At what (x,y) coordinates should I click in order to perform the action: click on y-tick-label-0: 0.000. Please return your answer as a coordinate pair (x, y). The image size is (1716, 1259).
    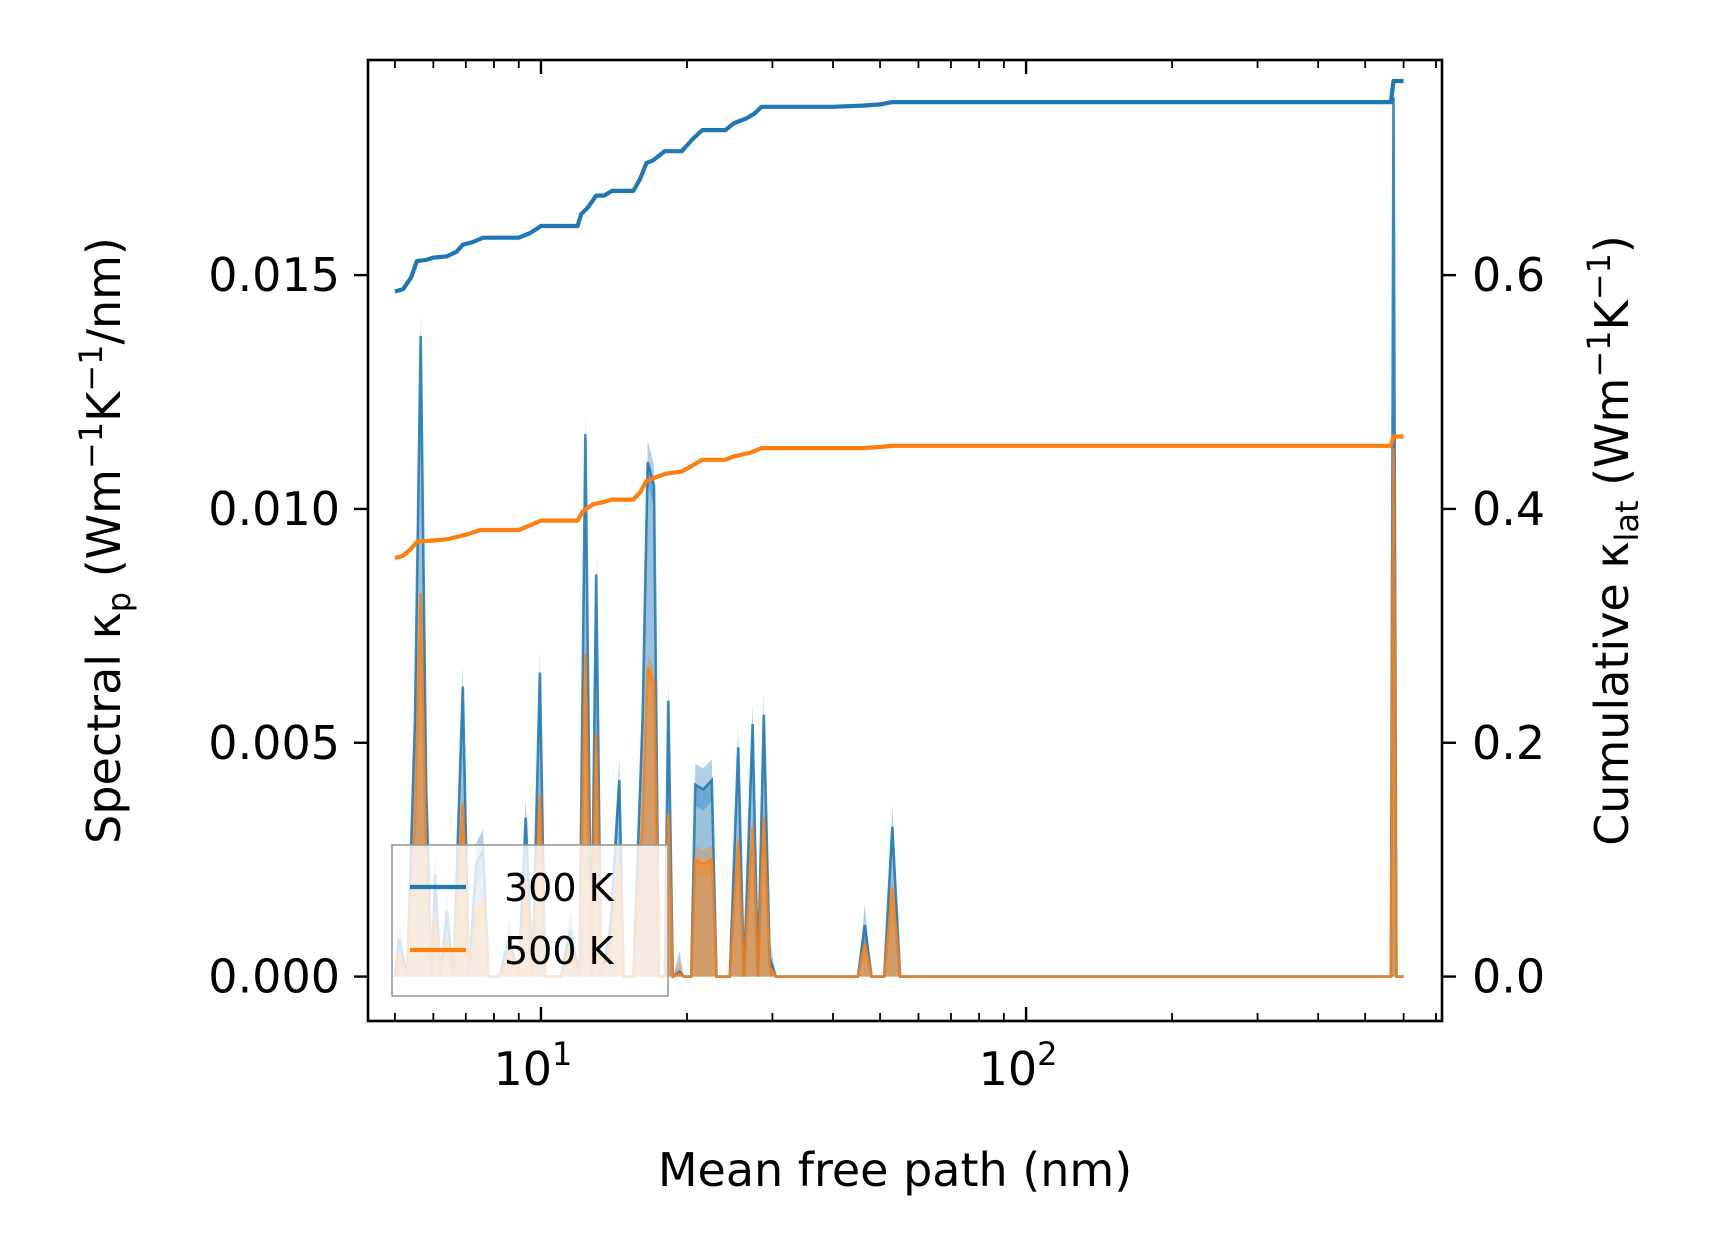
    Looking at the image, I should click on (274, 977).